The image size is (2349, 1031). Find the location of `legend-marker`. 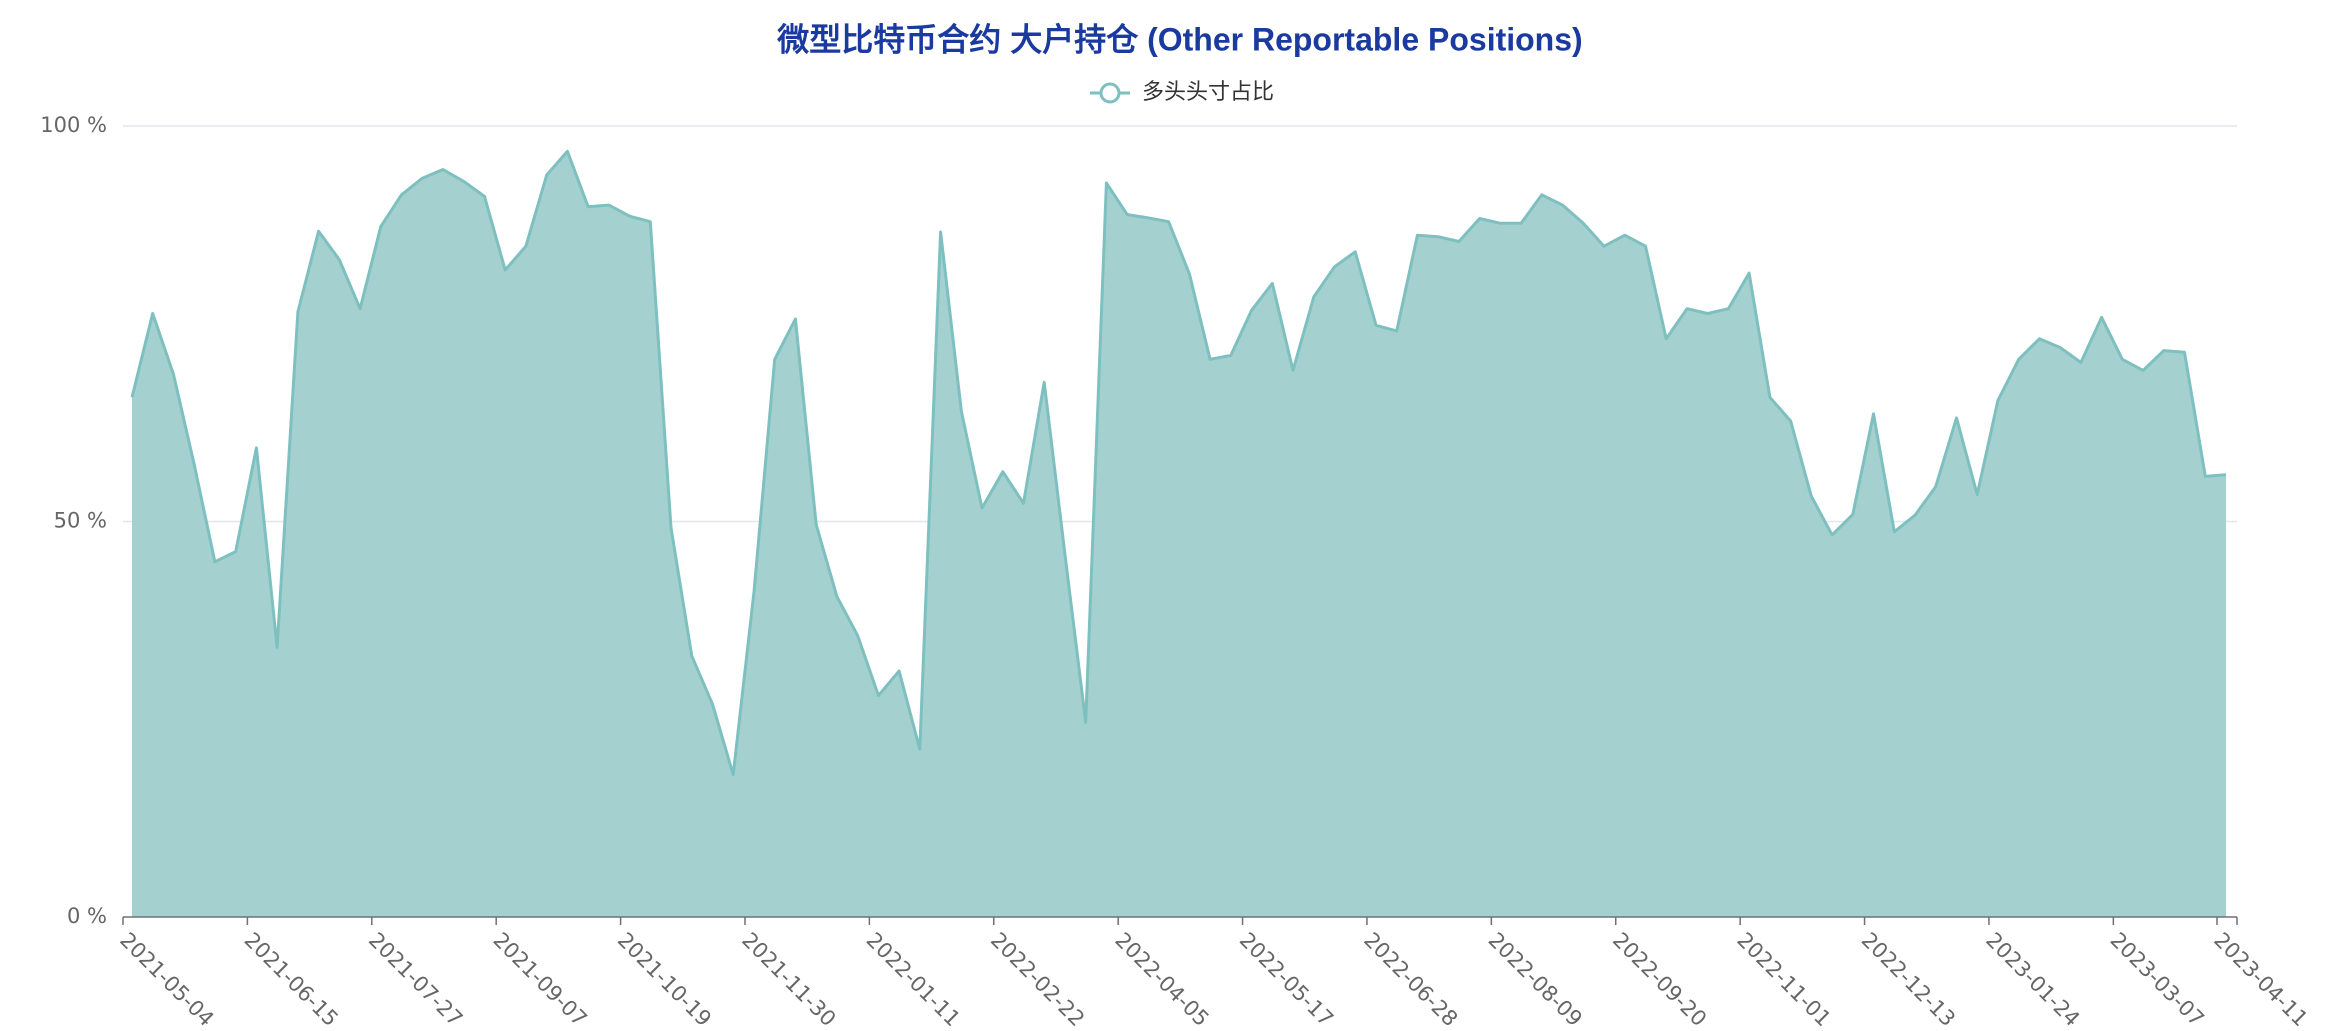

legend-marker is located at coordinates (1110, 93).